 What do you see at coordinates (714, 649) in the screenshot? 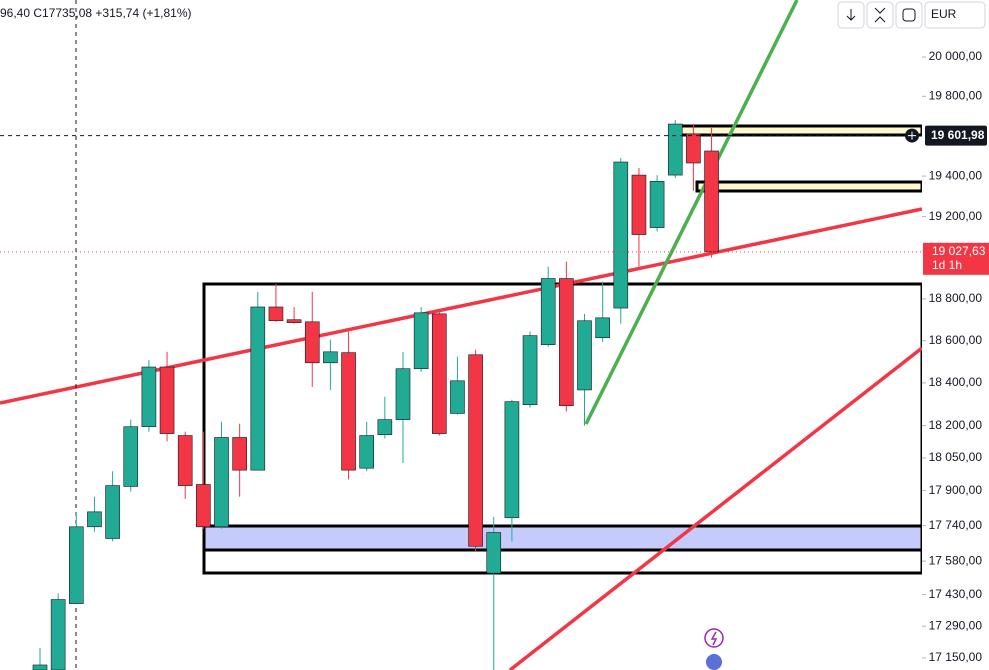
I see `bottom-icons` at bounding box center [714, 649].